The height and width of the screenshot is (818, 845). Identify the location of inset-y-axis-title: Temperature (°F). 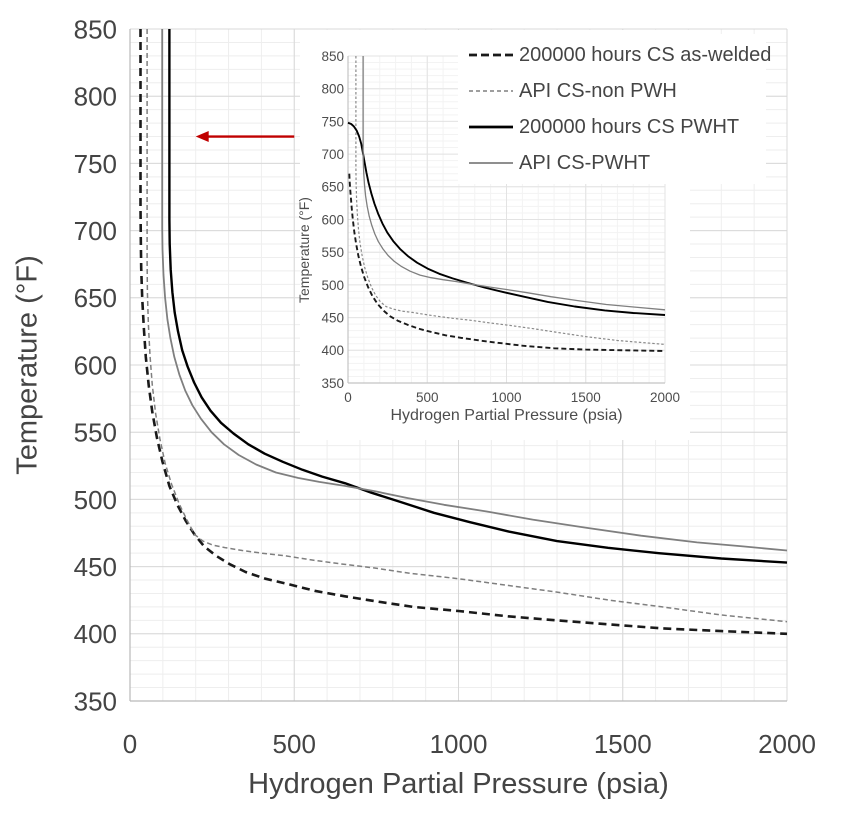
(304, 250).